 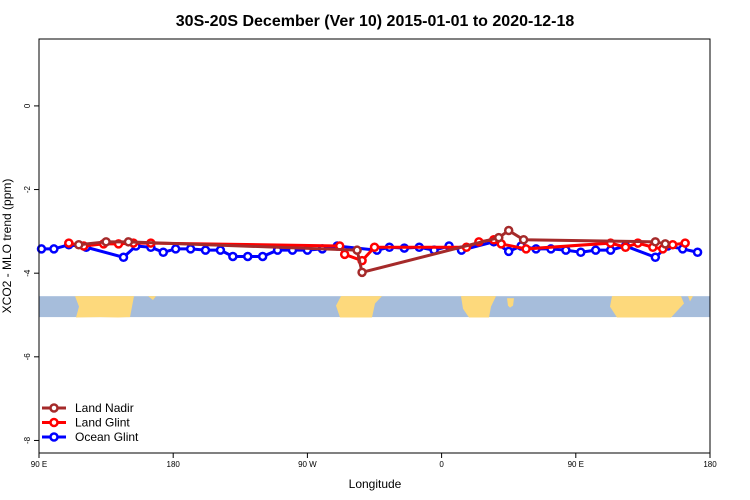 What do you see at coordinates (27, 273) in the screenshot?
I see `y-tick-label: -4` at bounding box center [27, 273].